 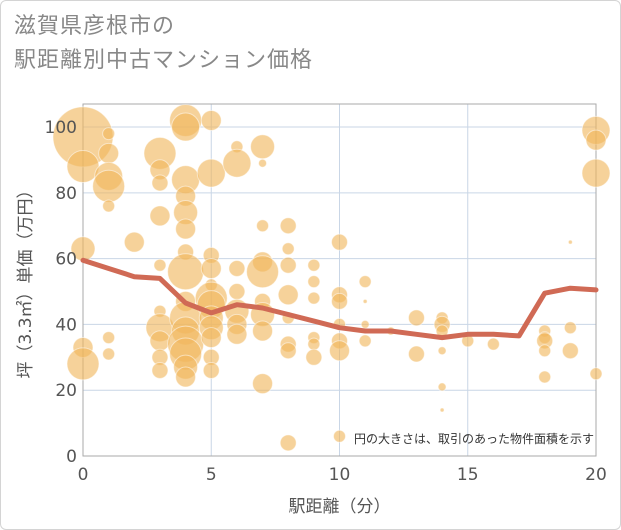 What do you see at coordinates (26, 279) in the screenshot?
I see `y-axis-label: 坪（3.3㎡）単価（万円）` at bounding box center [26, 279].